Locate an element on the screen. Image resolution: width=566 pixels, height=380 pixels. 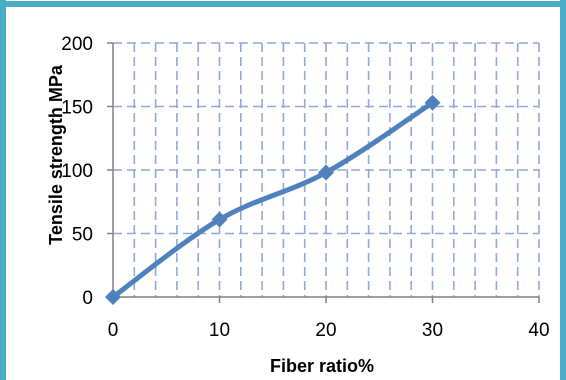
x-tick-label: 20 is located at coordinates (325, 330).